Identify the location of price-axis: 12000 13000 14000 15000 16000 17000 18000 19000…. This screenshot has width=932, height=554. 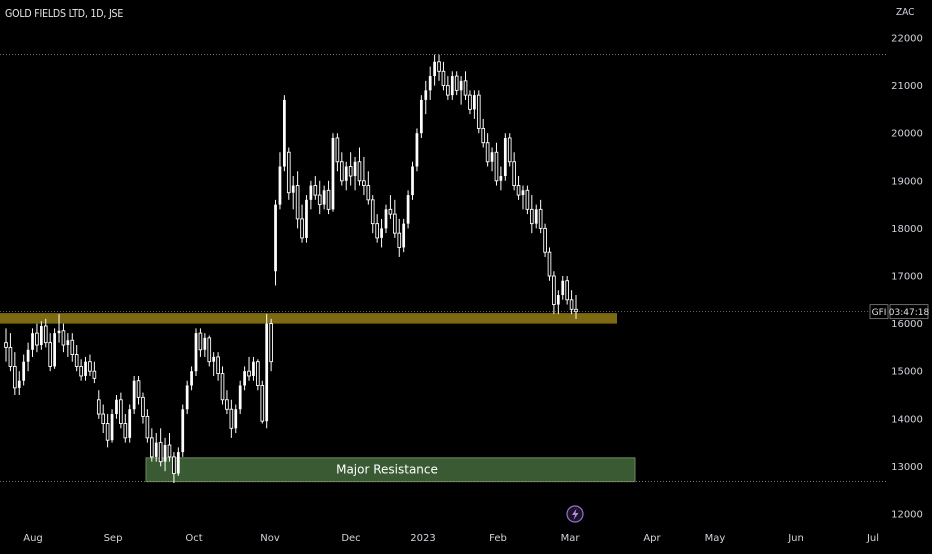
(907, 277).